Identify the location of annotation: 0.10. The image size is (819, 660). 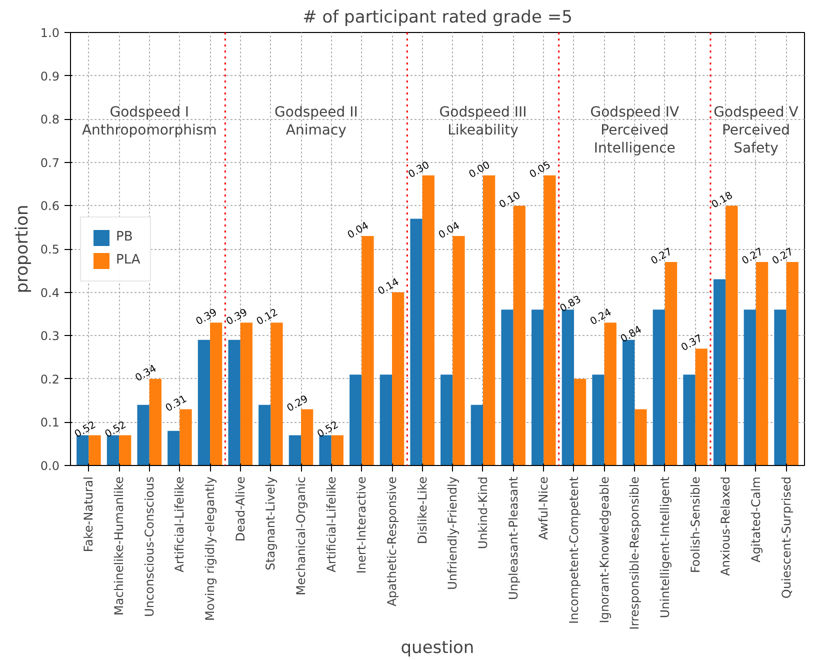
(510, 200).